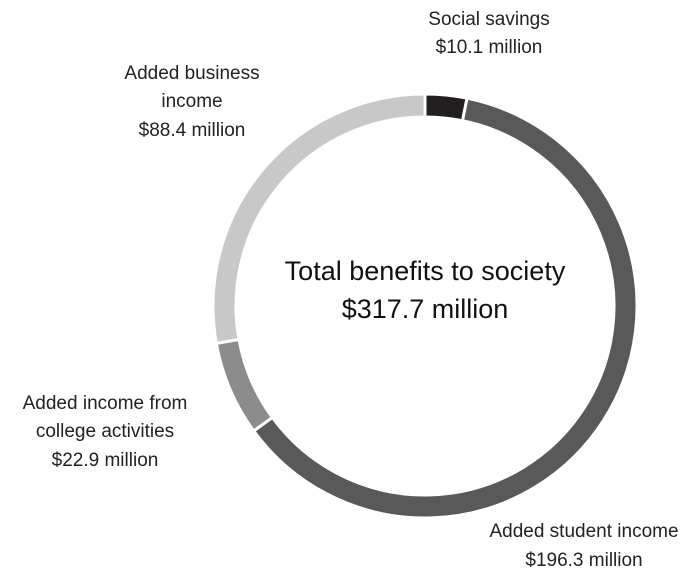 The width and height of the screenshot is (697, 575). What do you see at coordinates (489, 47) in the screenshot?
I see `slice-value-label: $10.1 million` at bounding box center [489, 47].